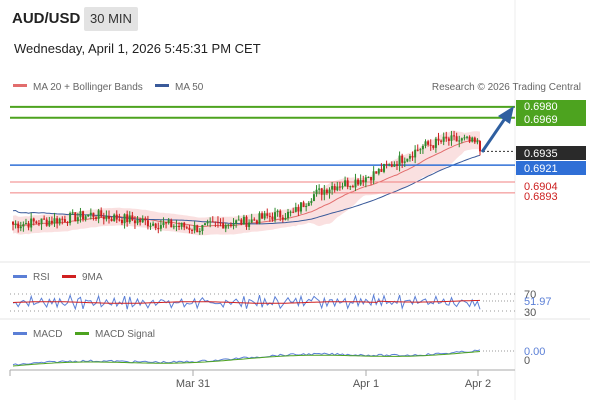 This screenshot has height=400, width=590. I want to click on x-label-mar31: Mar 31, so click(193, 384).